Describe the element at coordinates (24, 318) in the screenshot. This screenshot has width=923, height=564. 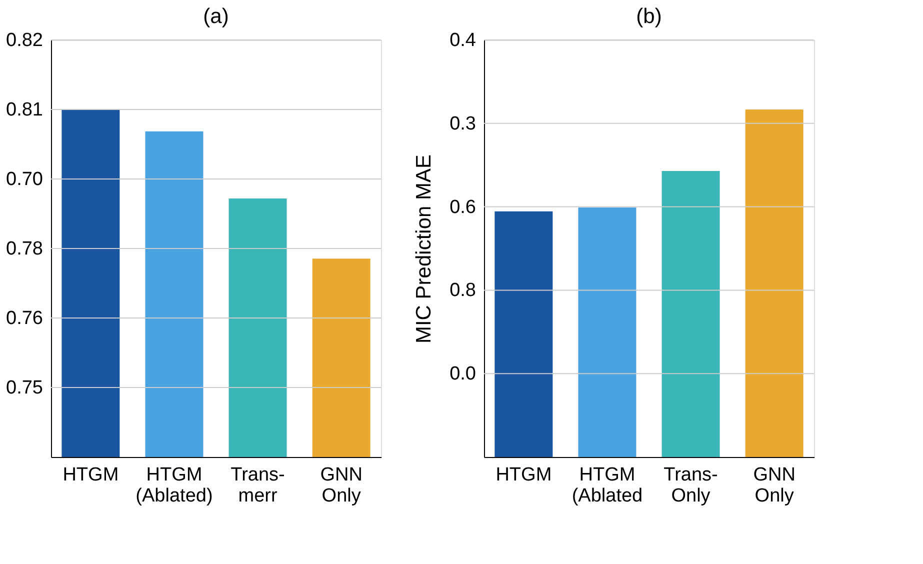
I see `text: 0.76` at that location.